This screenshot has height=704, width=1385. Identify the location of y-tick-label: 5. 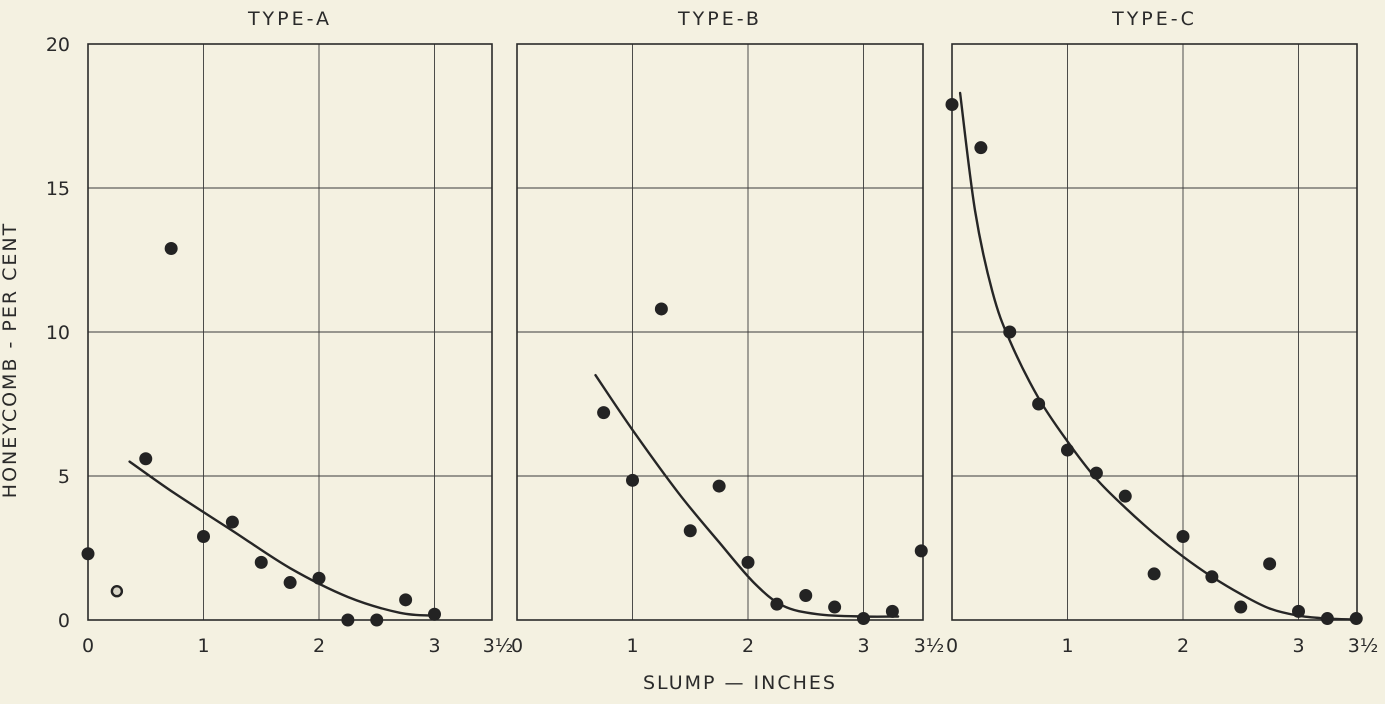
(64, 477).